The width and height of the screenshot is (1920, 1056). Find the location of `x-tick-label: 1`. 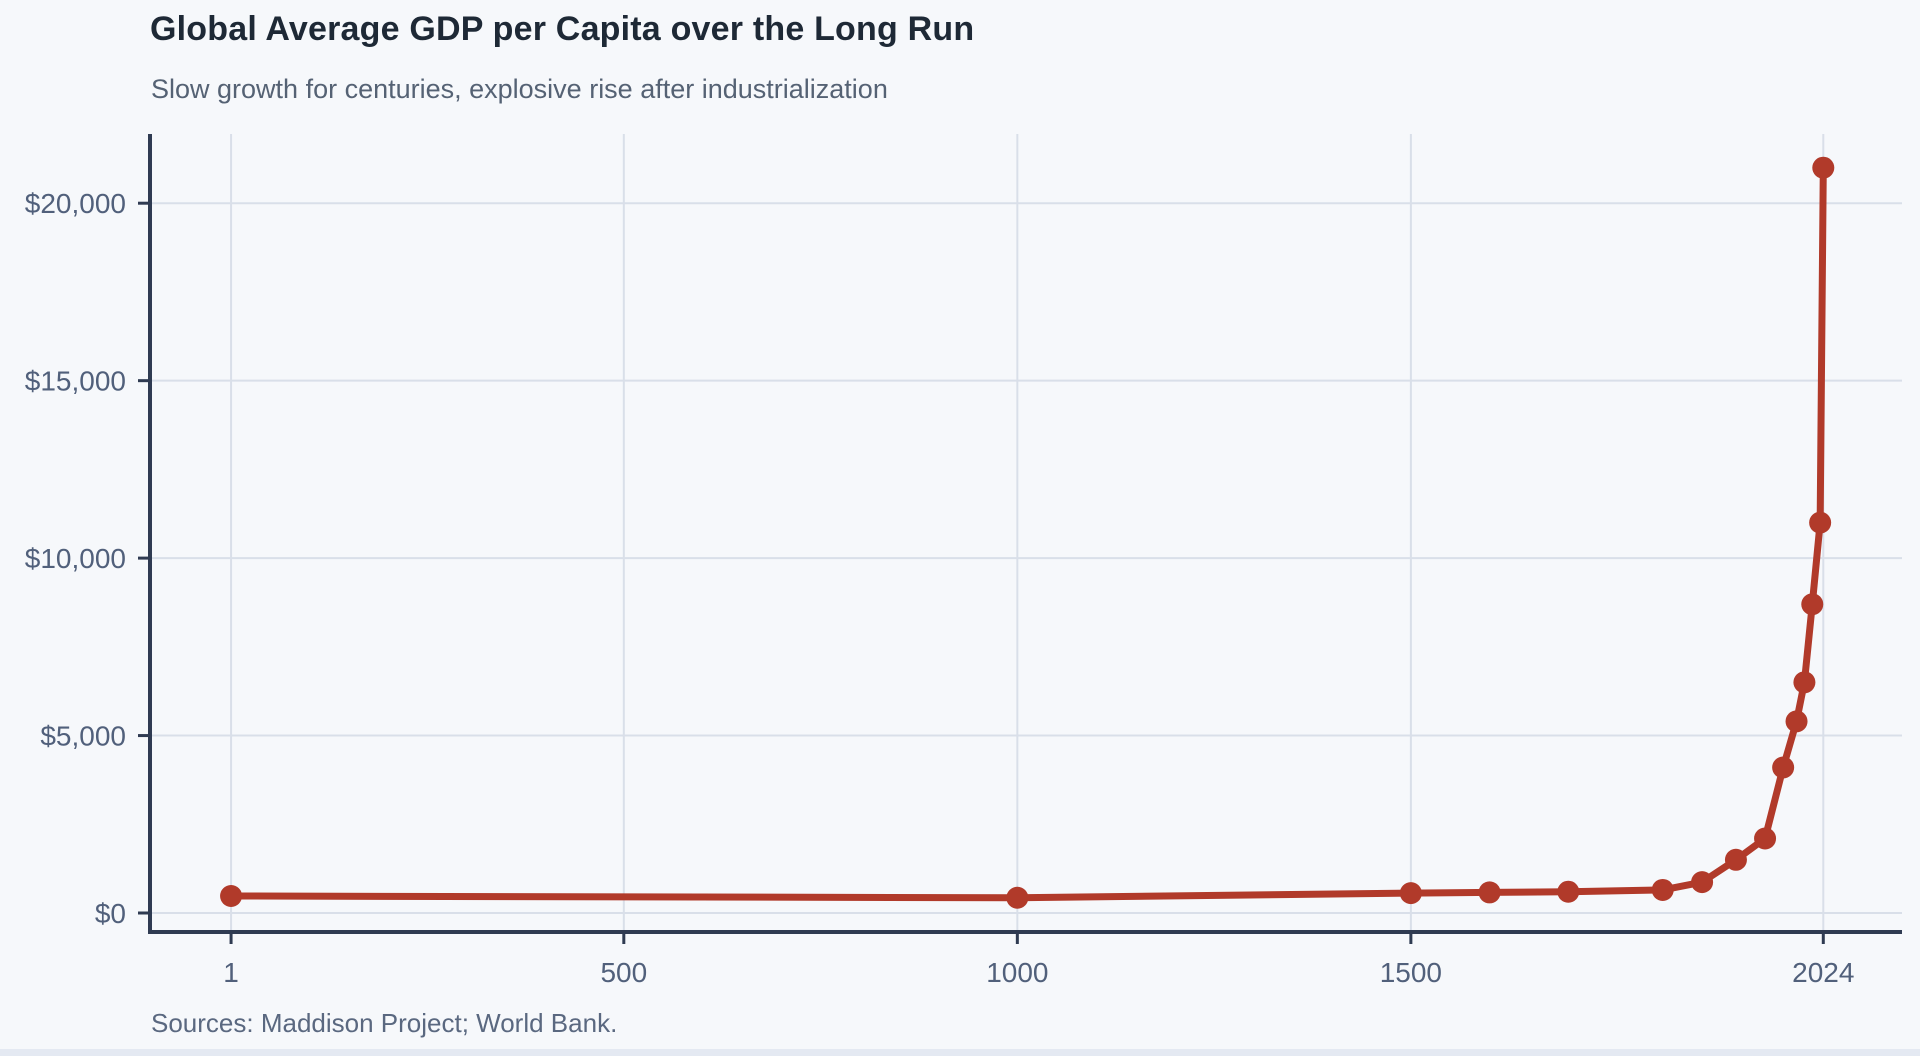

x-tick-label: 1 is located at coordinates (231, 972).